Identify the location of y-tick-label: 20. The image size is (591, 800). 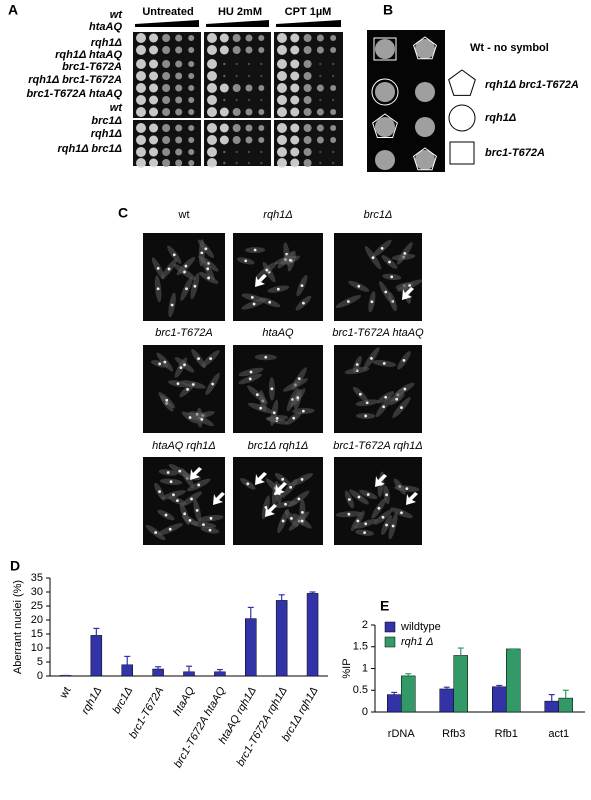
(37, 620).